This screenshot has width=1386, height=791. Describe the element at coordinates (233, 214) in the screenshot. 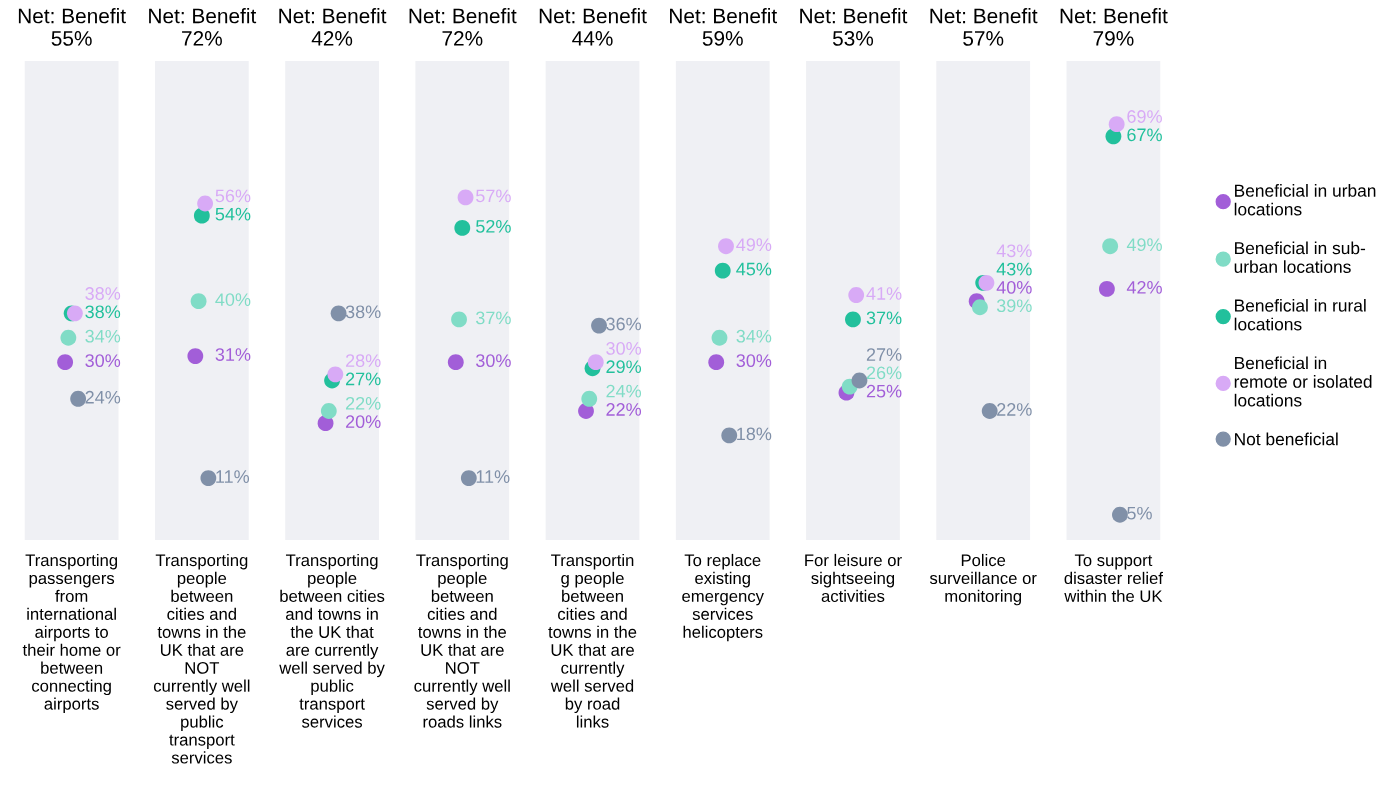

I see `data-label: 54%` at that location.